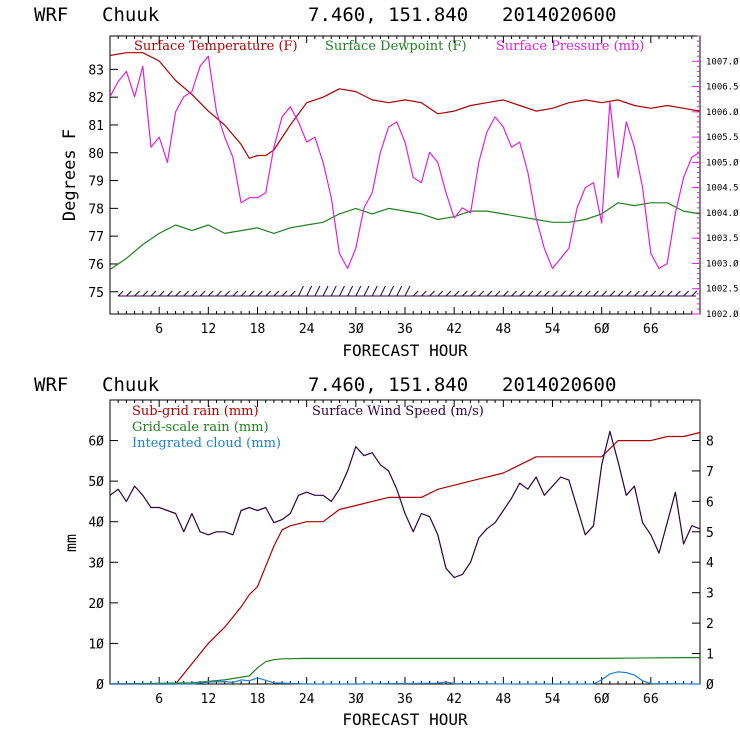  I want to click on y-right-tick-label: 1006.5, so click(722, 88).